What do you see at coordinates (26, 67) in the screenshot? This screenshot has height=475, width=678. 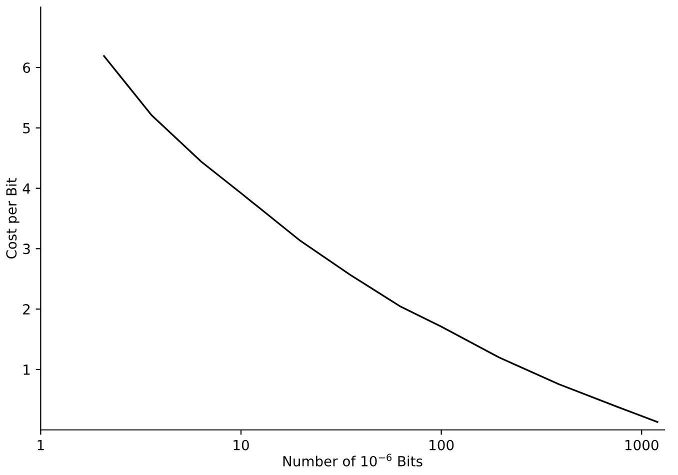 I see `y-tick-label: 6` at bounding box center [26, 67].